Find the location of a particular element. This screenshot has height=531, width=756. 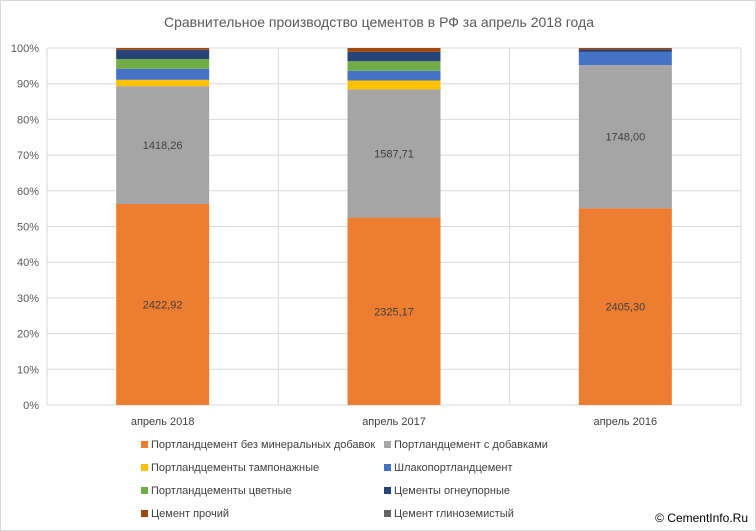

legend-label: Портландцементы цветные is located at coordinates (221, 491).